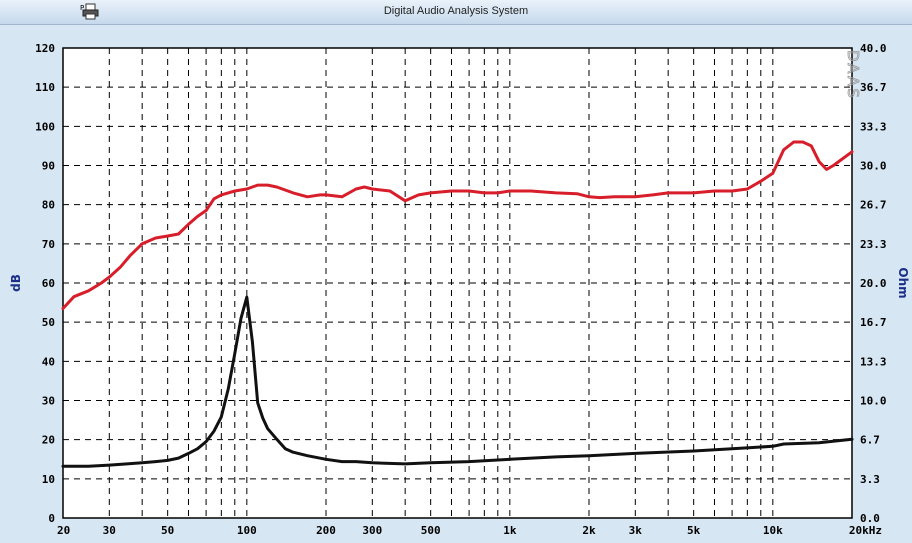  What do you see at coordinates (870, 440) in the screenshot?
I see `y-tick-label-right: 6.7` at bounding box center [870, 440].